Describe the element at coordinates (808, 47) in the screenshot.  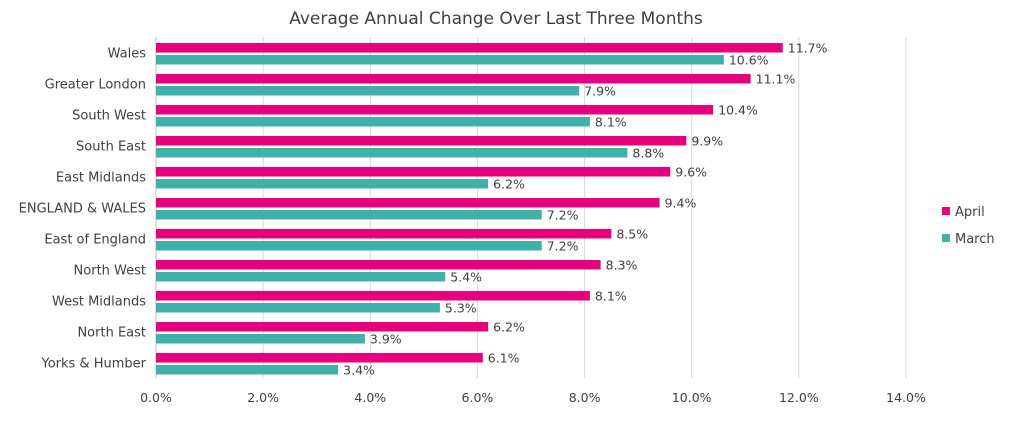
I see `data-label: 11.7%` at that location.